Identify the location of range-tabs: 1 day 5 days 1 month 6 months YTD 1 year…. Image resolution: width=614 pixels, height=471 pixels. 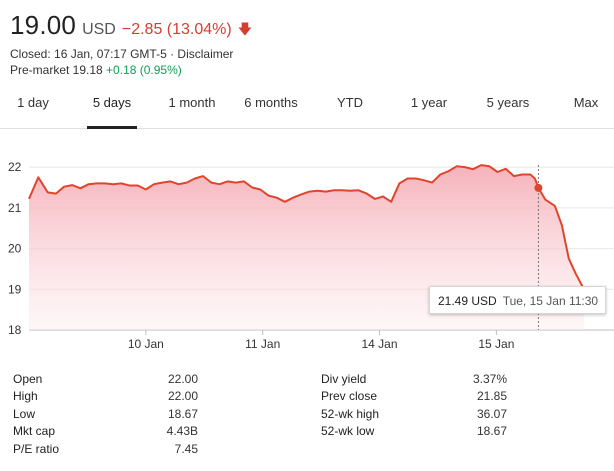
(307, 107).